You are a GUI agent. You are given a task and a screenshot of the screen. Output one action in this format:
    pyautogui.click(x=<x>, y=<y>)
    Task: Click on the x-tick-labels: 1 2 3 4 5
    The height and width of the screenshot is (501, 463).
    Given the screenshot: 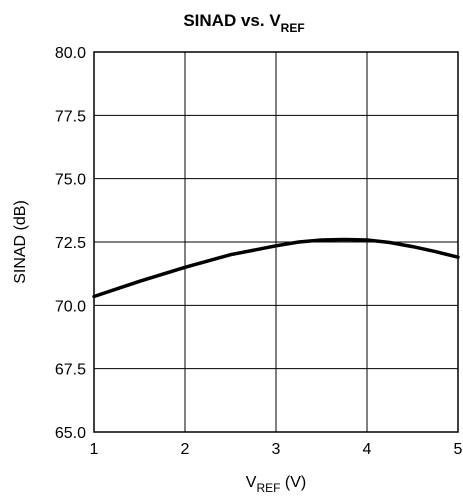 What is the action you would take?
    pyautogui.click(x=276, y=449)
    